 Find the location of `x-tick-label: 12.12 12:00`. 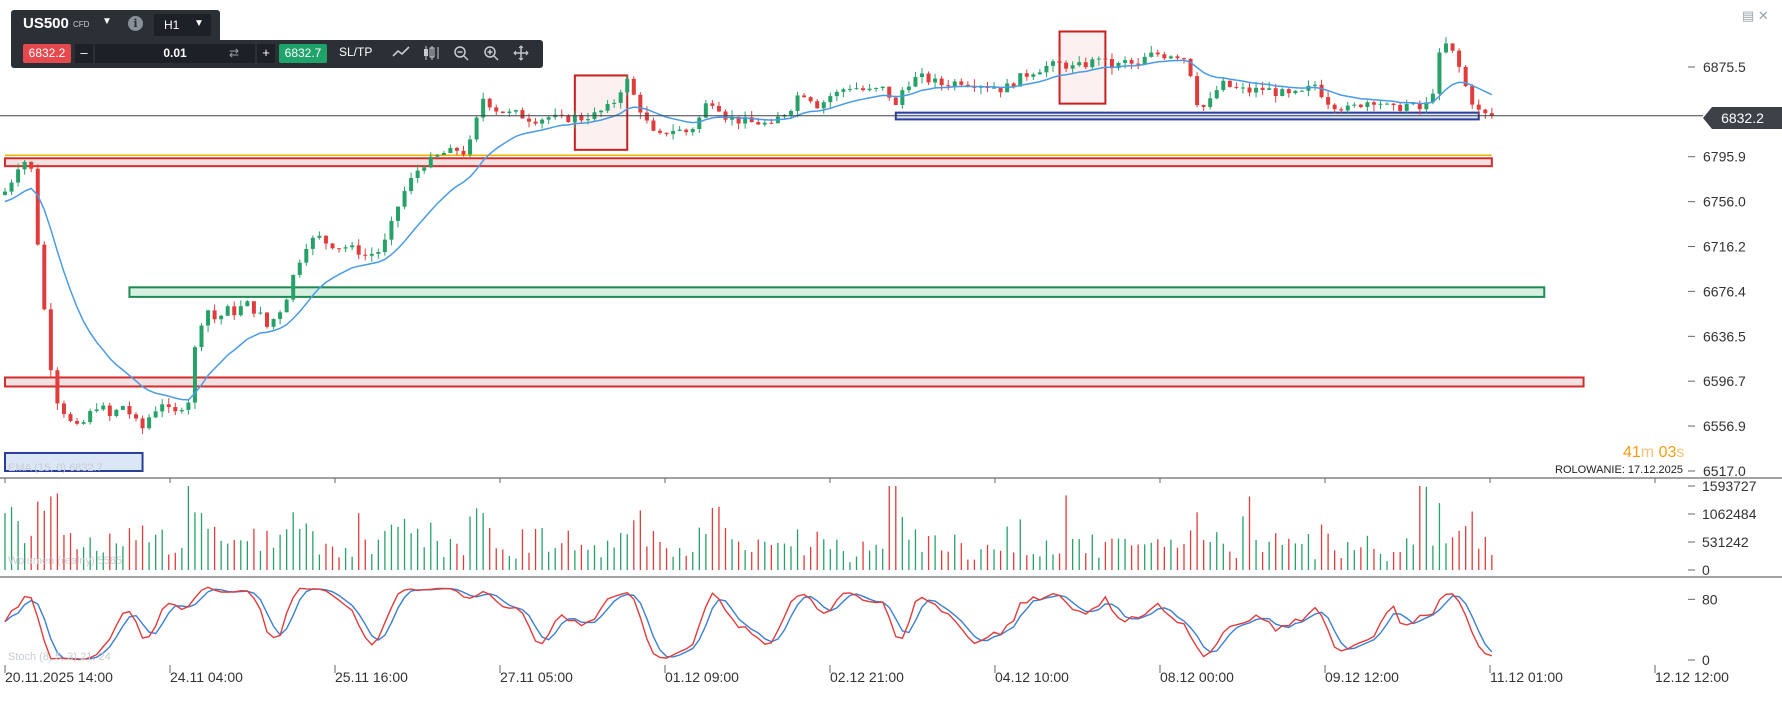

x-tick-label: 12.12 12:00 is located at coordinates (1692, 677).